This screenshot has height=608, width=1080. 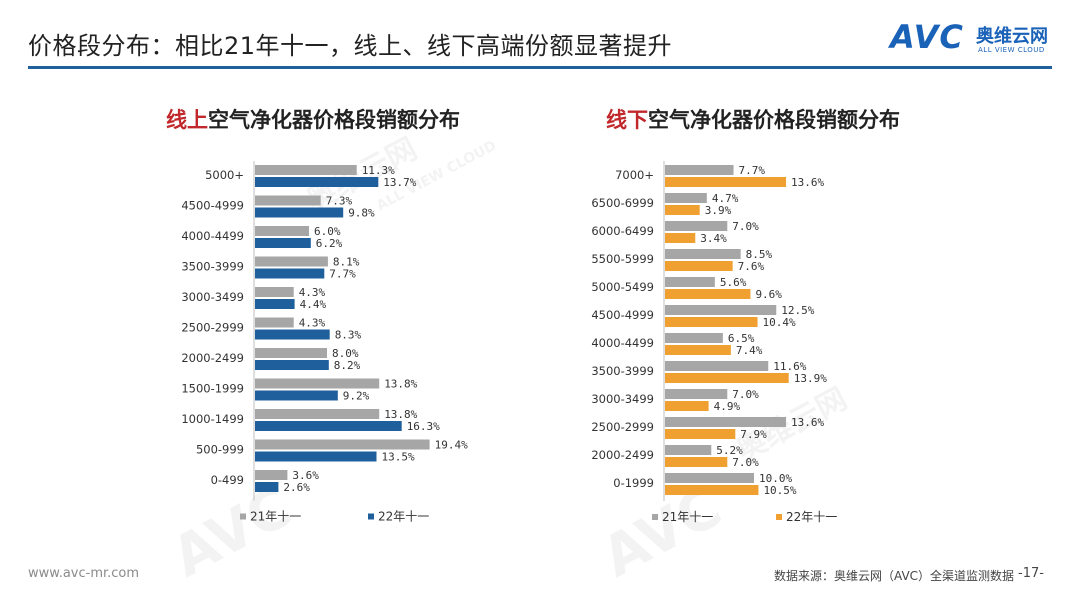 I want to click on header-divider, so click(x=540, y=67).